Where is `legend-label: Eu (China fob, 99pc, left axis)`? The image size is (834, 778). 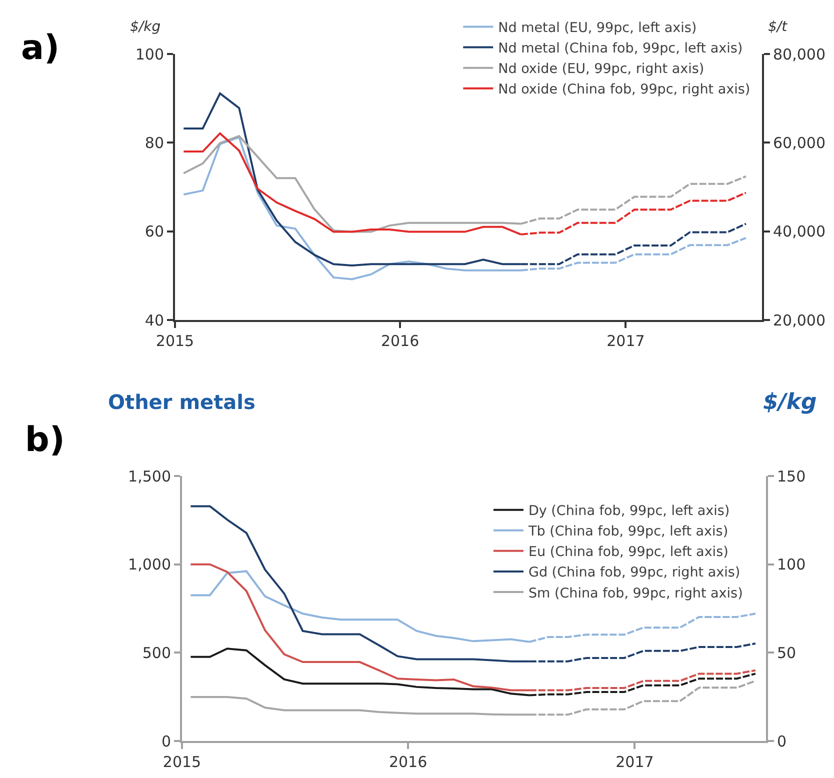 legend-label: Eu (China fob, 99pc, left axis) is located at coordinates (628, 552).